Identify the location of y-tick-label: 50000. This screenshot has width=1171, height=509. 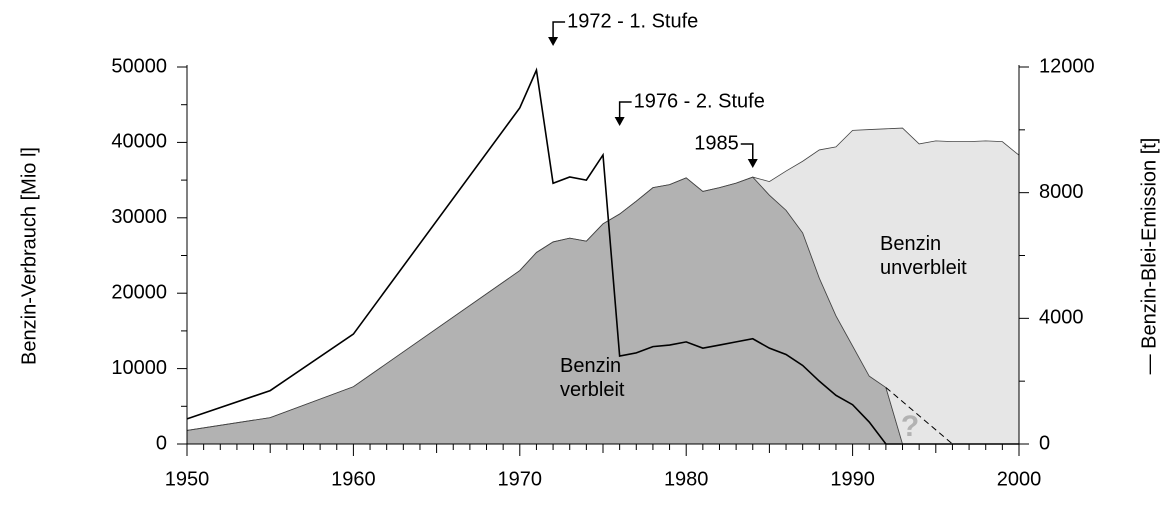
(139, 66).